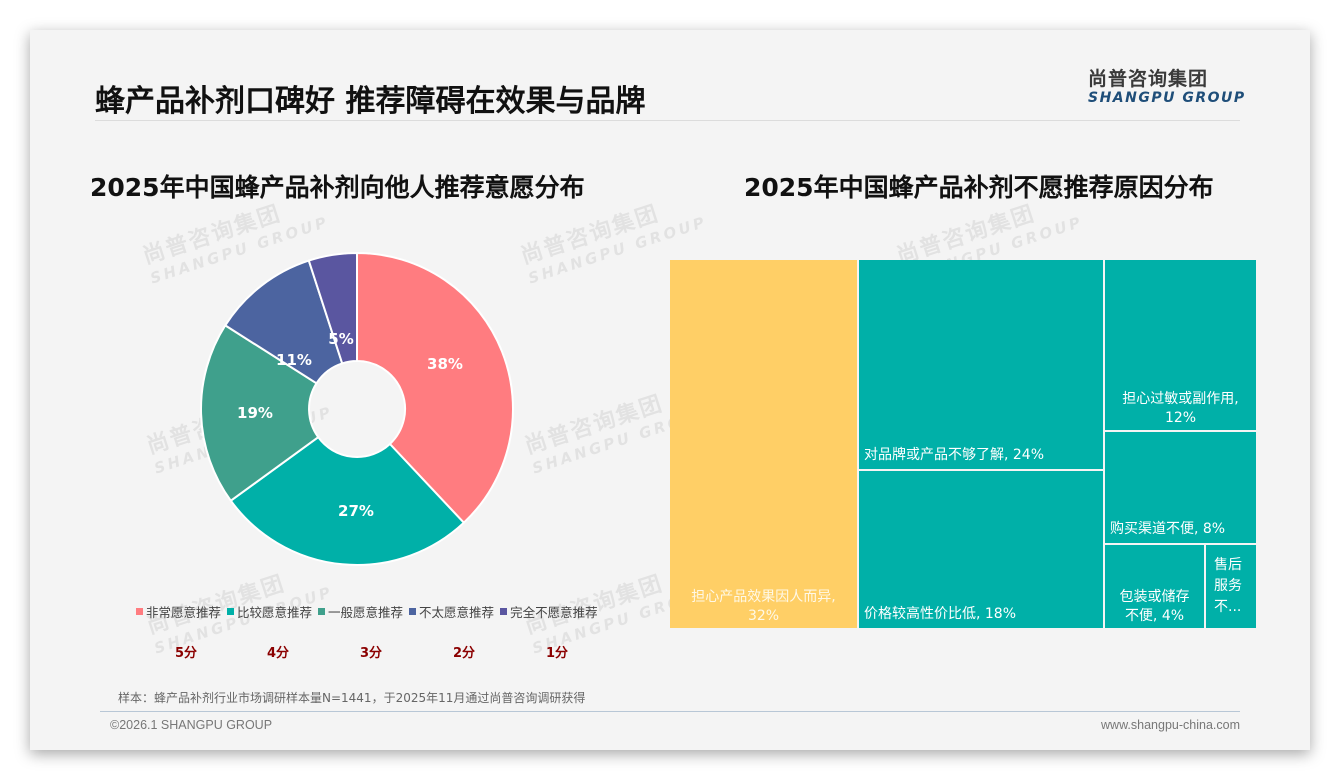  Describe the element at coordinates (1154, 616) in the screenshot. I see `tile-value: 不便, 4%` at that location.